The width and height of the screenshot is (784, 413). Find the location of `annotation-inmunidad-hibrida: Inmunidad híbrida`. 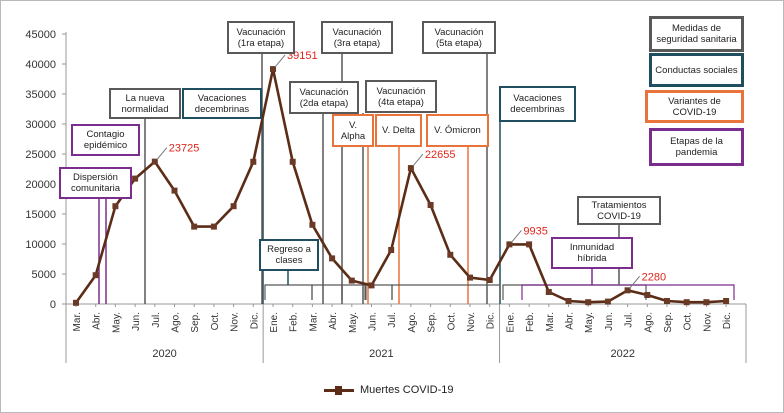

annotation-inmunidad-hibrida: Inmunidad híbrida is located at coordinates (592, 253).